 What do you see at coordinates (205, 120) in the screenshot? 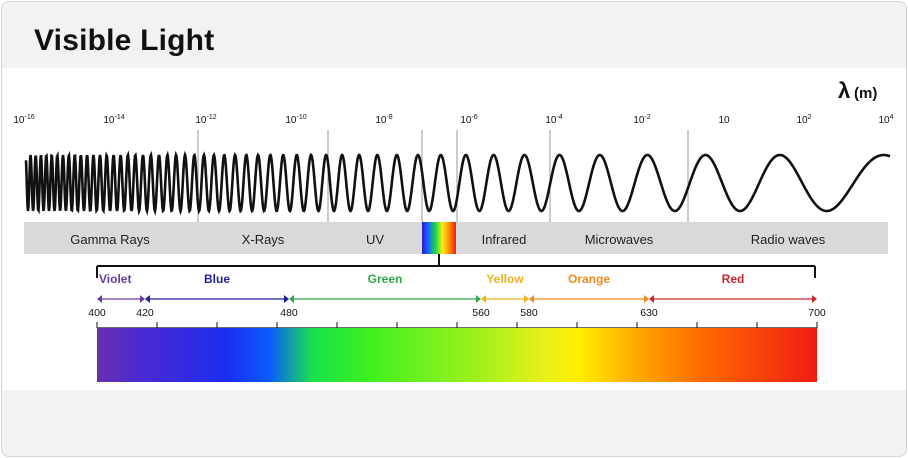
I see `wavelength-tick-label: 10⁻¹²` at bounding box center [205, 120].